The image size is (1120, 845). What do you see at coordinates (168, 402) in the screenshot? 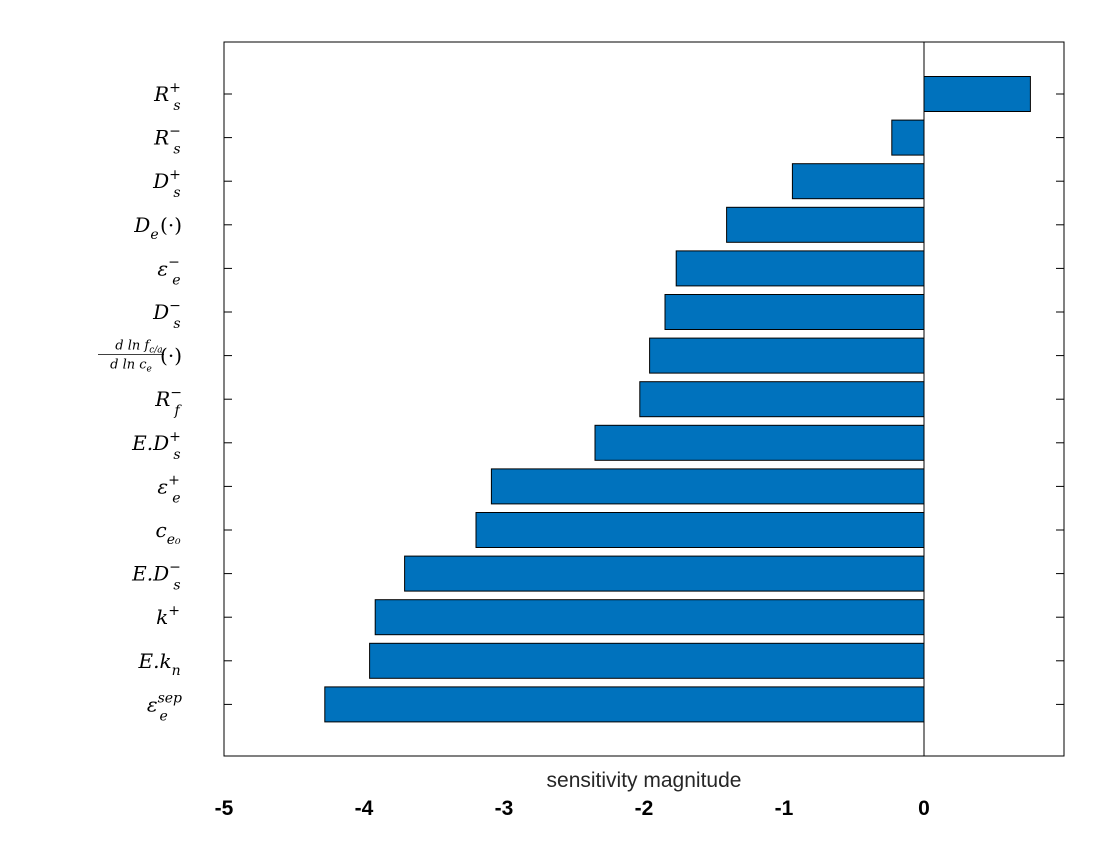
I see `ytick-label-7: R− f` at bounding box center [168, 402].